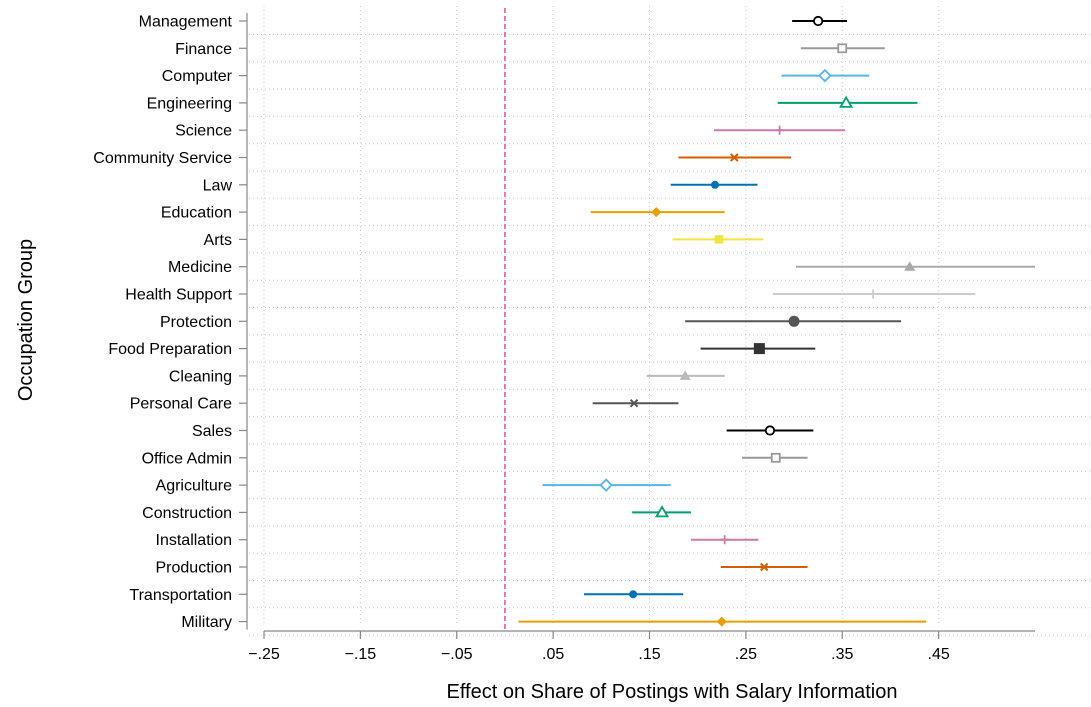 The width and height of the screenshot is (1091, 707). I want to click on category-label: Computer, so click(197, 76).